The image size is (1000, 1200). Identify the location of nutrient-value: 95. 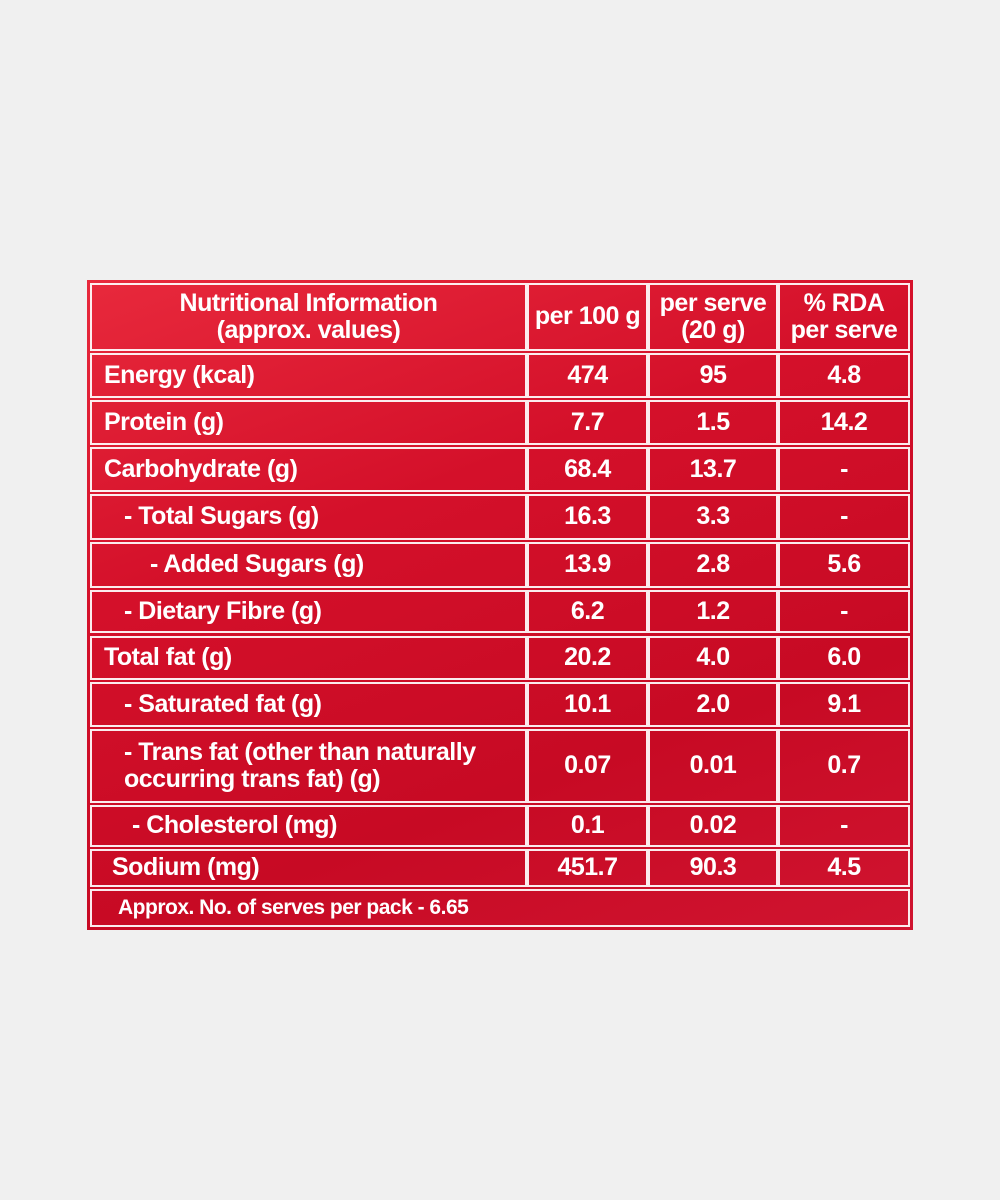
(713, 374).